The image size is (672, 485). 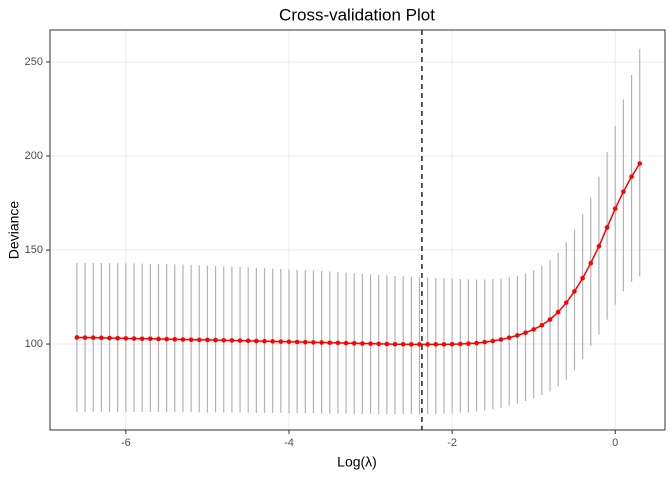 What do you see at coordinates (34, 250) in the screenshot?
I see `y-tick-label: 150` at bounding box center [34, 250].